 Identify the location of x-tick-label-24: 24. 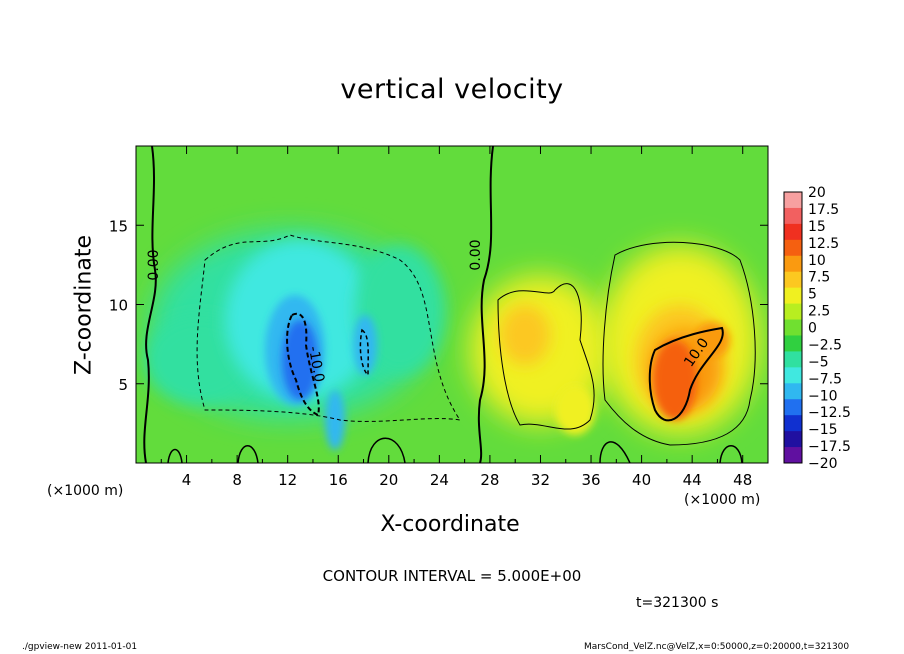
(439, 480).